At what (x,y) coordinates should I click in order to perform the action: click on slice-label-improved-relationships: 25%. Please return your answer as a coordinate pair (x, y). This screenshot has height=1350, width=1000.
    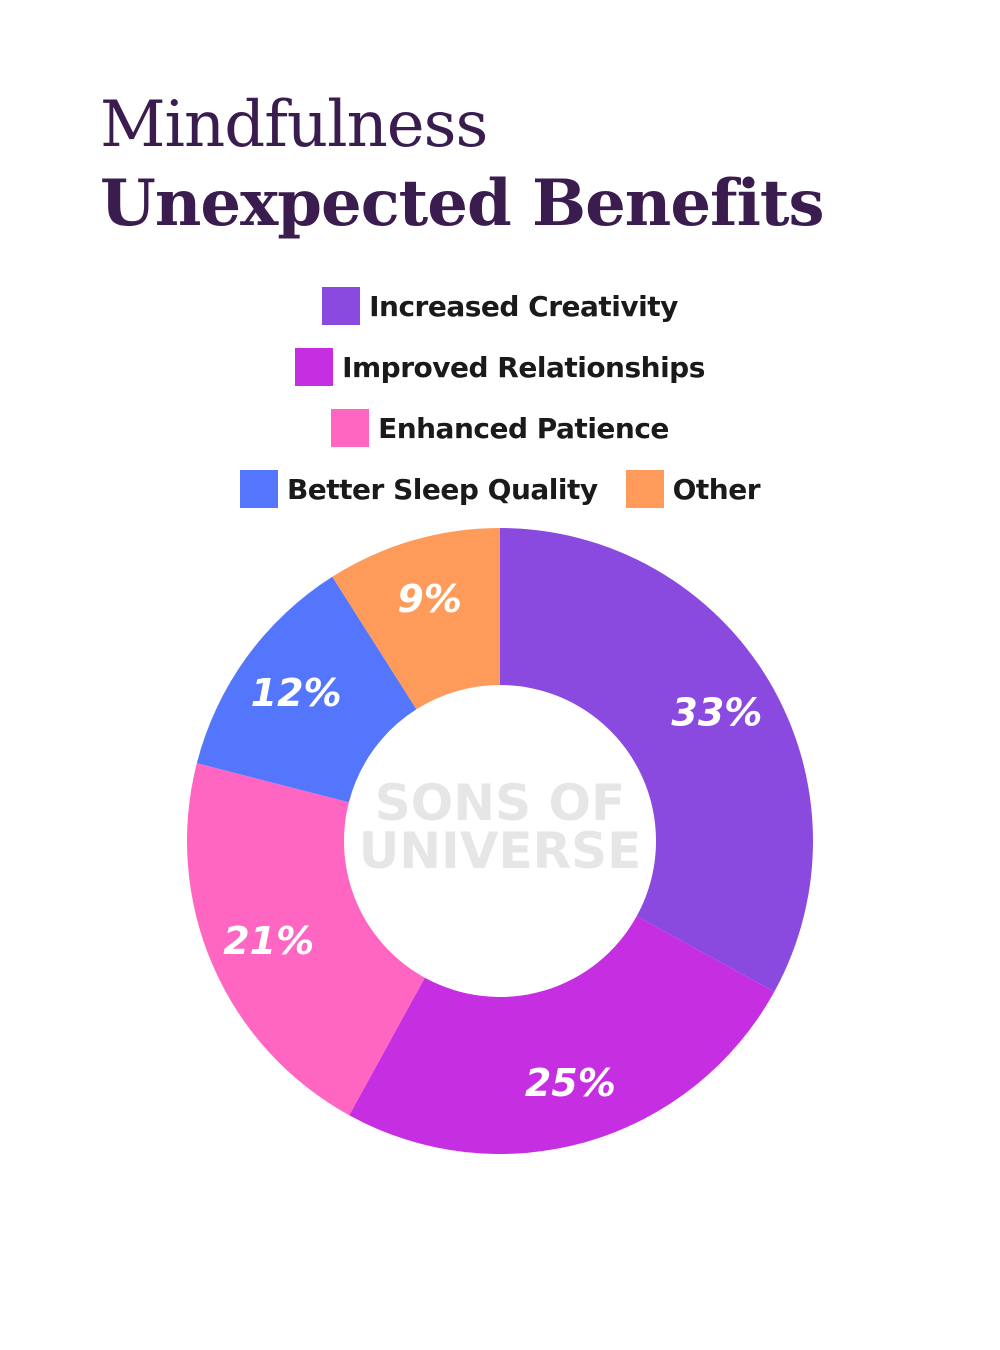
    Looking at the image, I should click on (570, 1083).